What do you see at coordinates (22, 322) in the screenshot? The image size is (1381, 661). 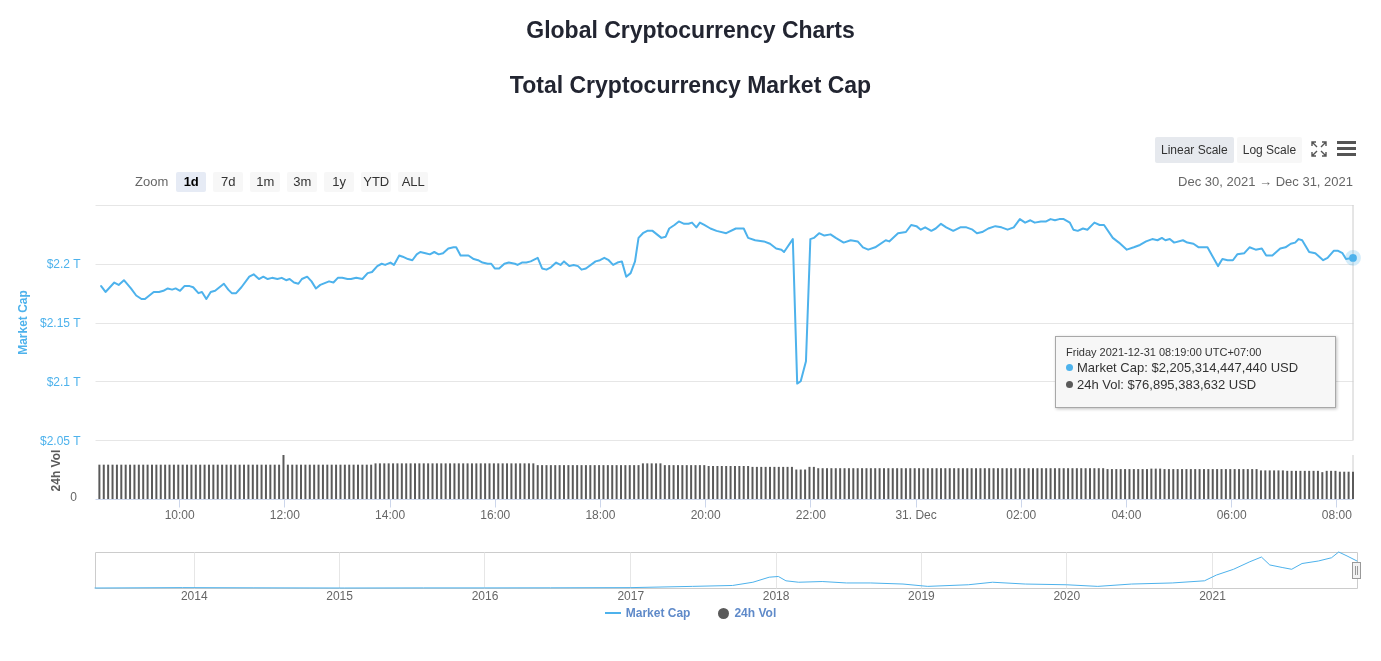 I see `y-axis-title: Market Cap` at bounding box center [22, 322].